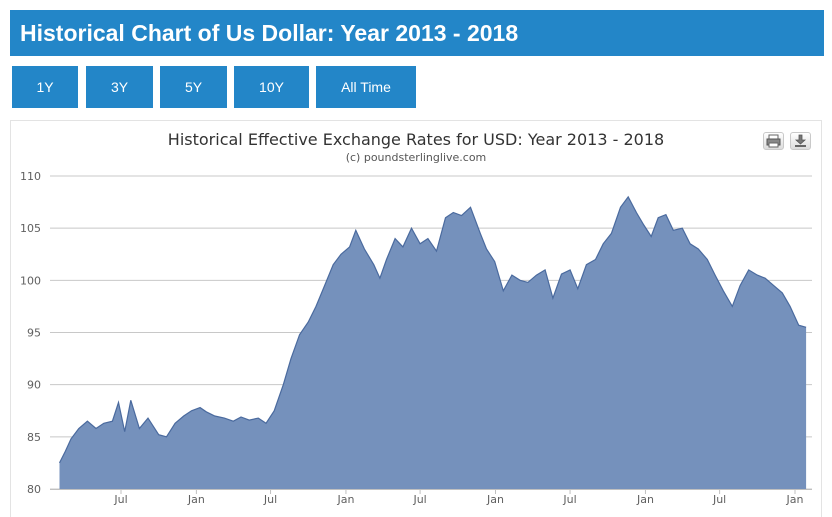  I want to click on y-tick-label: 105, so click(30, 228).